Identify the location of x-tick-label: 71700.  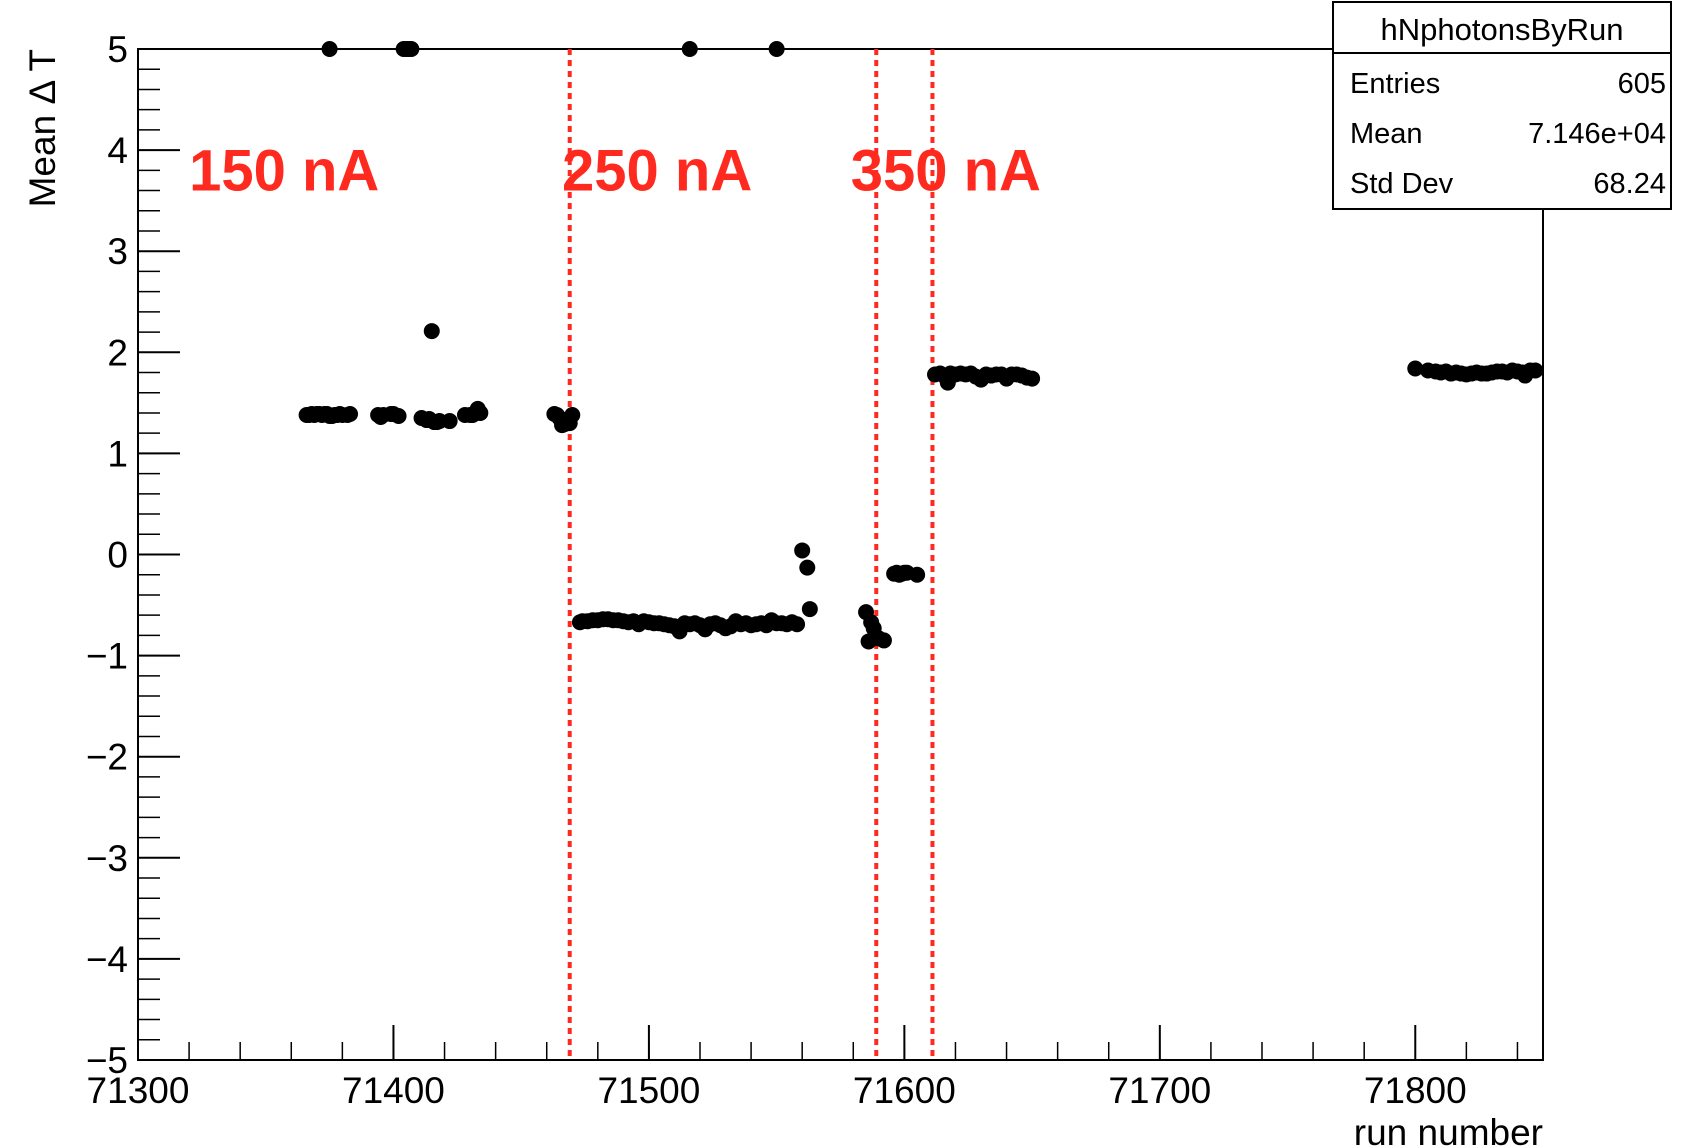
(1159, 1090).